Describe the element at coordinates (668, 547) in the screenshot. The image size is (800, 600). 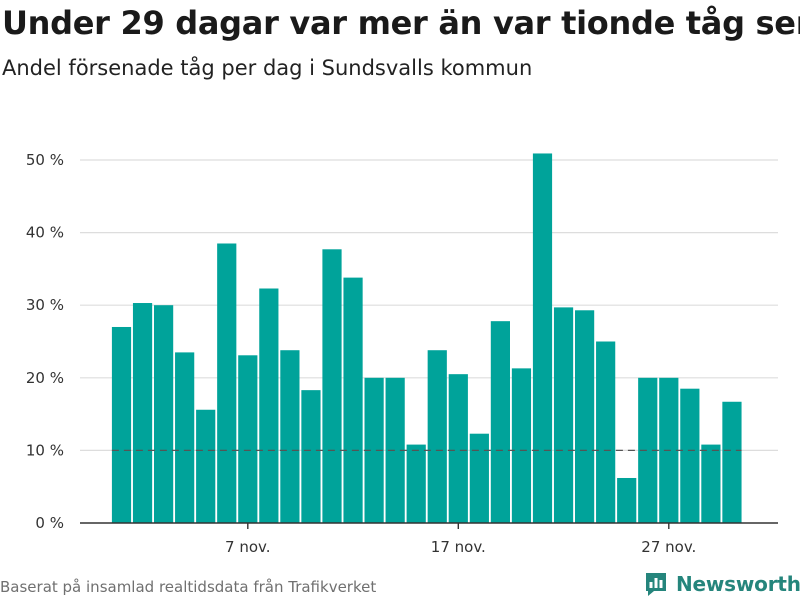
I see `x-tick-label: 27 nov.` at that location.